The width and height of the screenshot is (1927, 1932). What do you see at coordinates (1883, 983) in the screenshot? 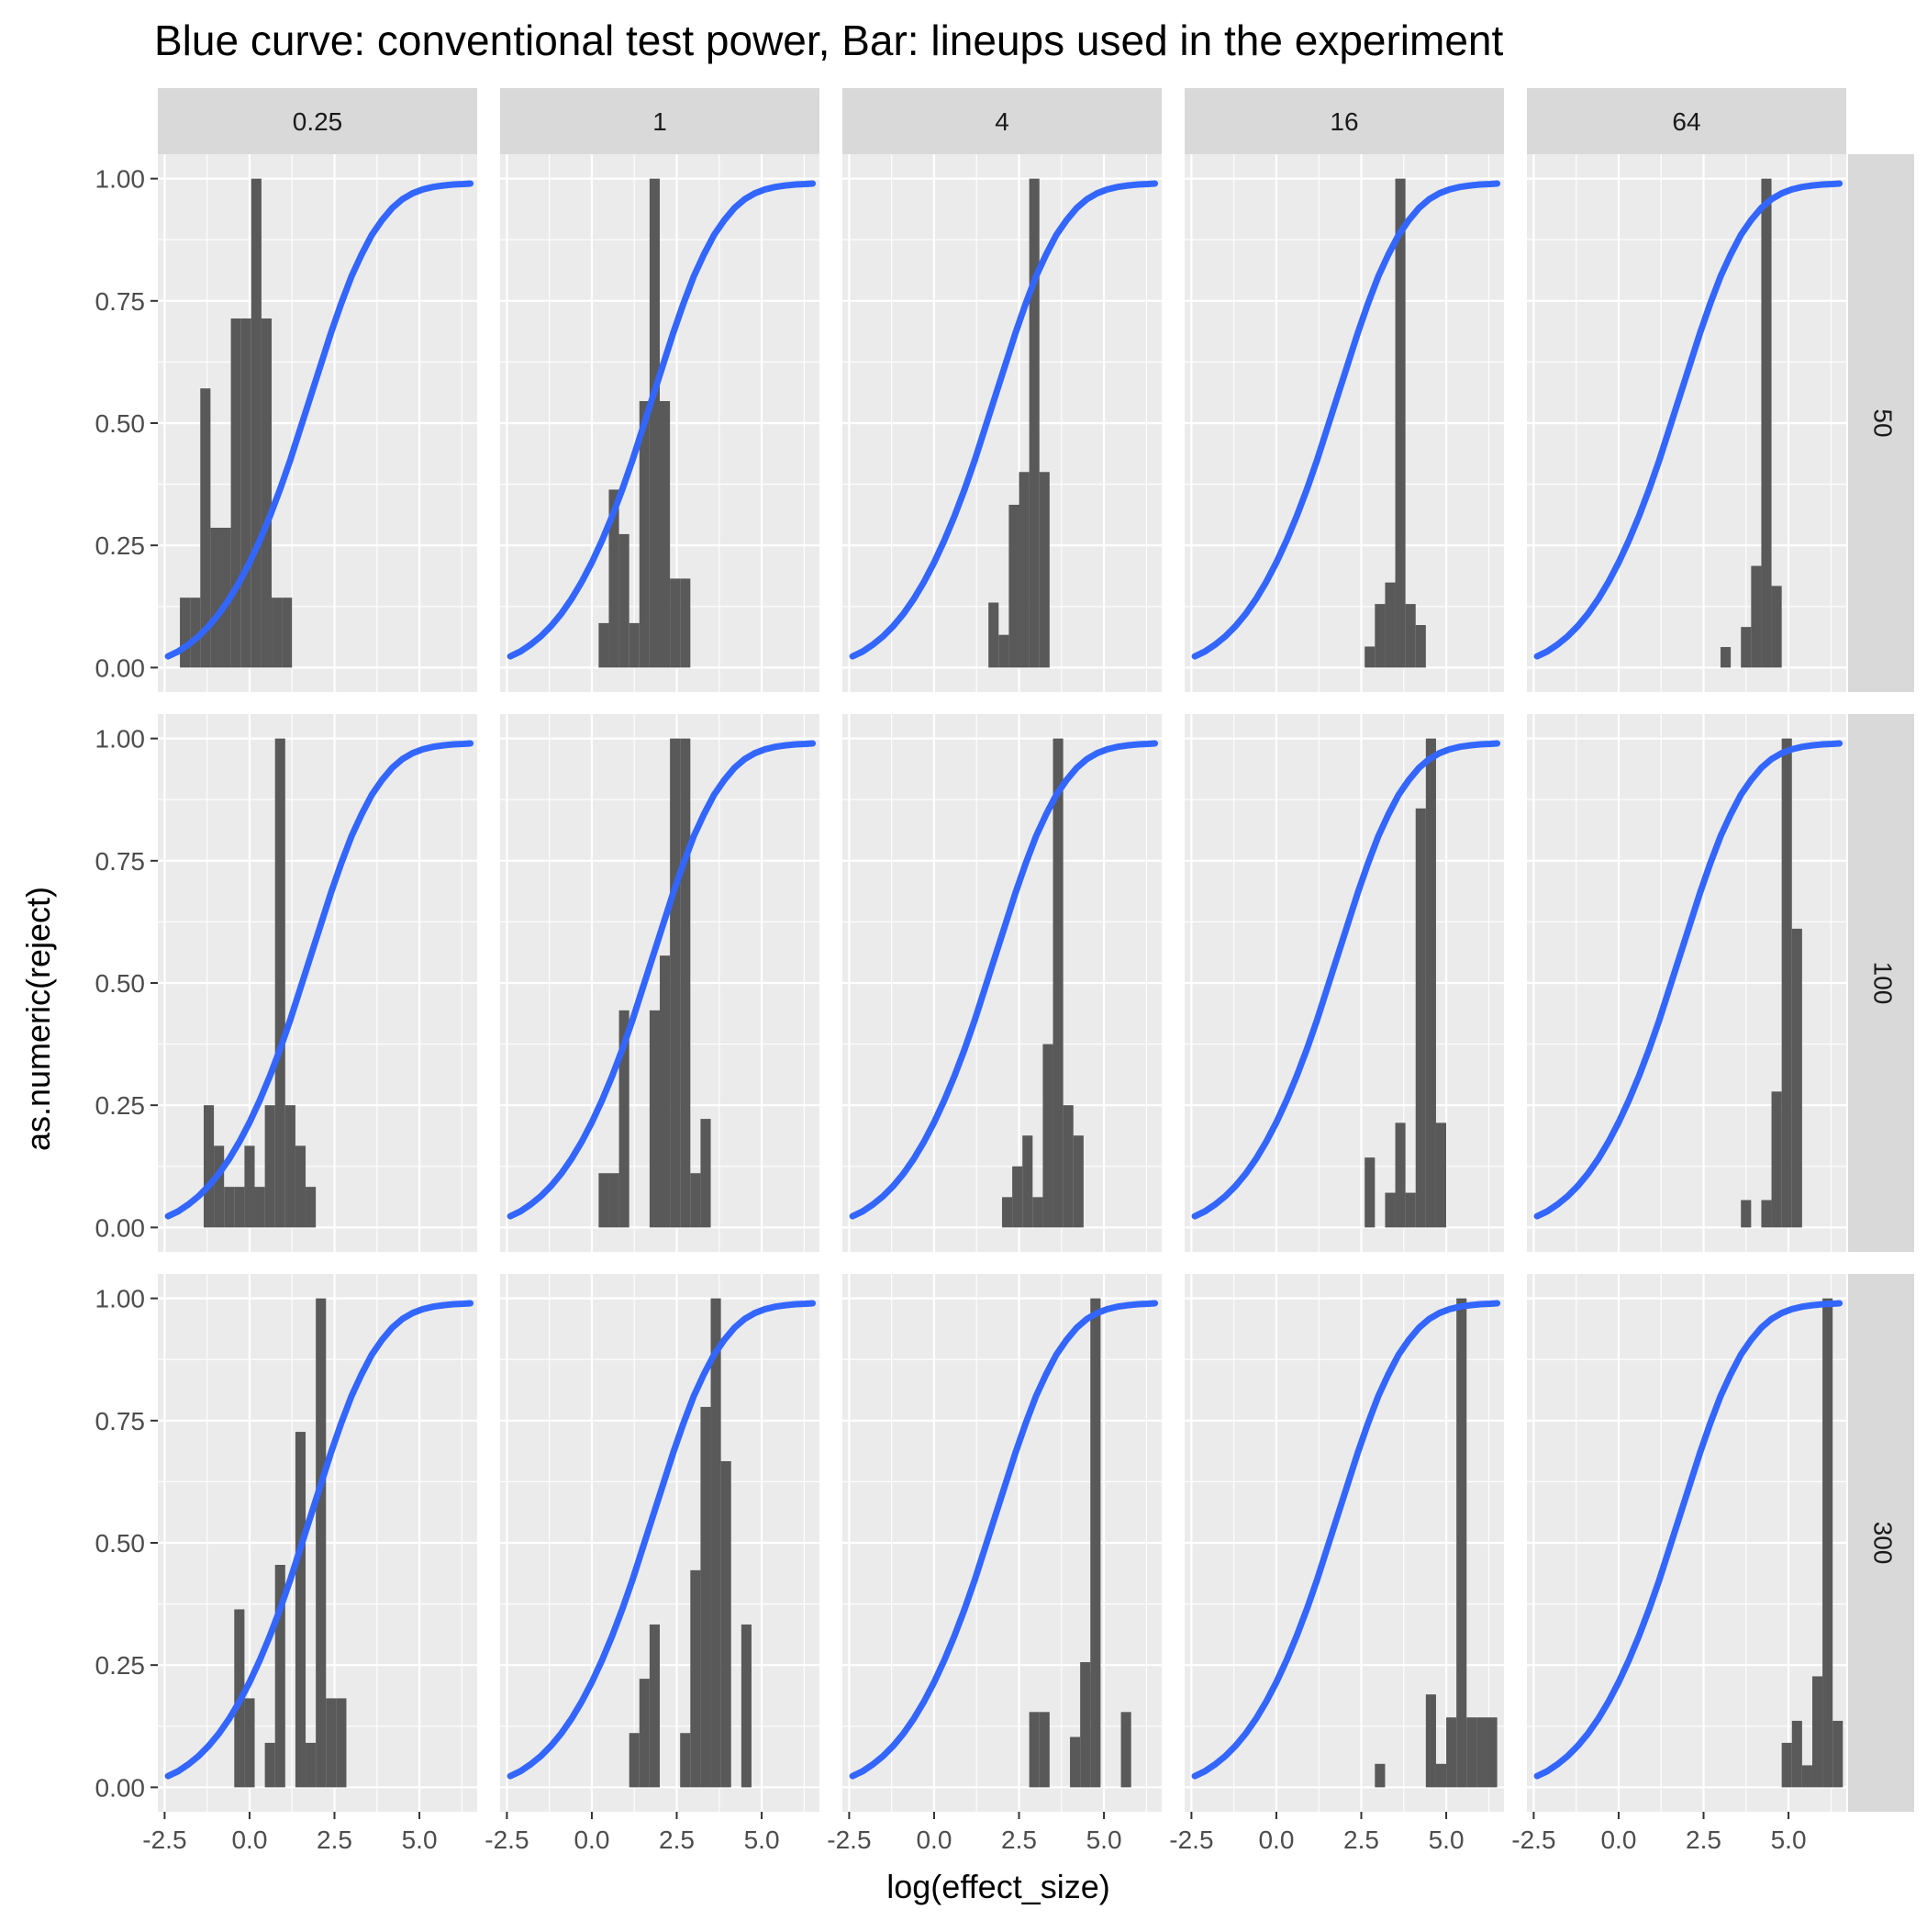
I see `row-strip-label-1: 100` at bounding box center [1883, 983].